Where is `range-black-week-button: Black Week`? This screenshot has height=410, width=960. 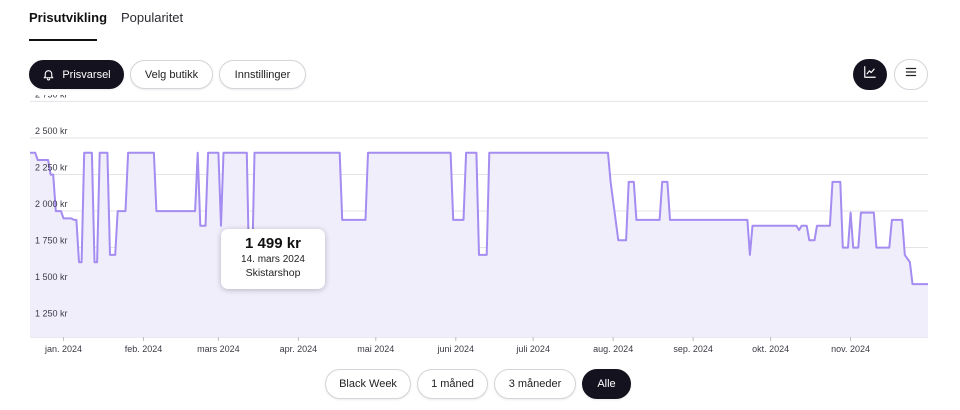 range-black-week-button: Black Week is located at coordinates (368, 384).